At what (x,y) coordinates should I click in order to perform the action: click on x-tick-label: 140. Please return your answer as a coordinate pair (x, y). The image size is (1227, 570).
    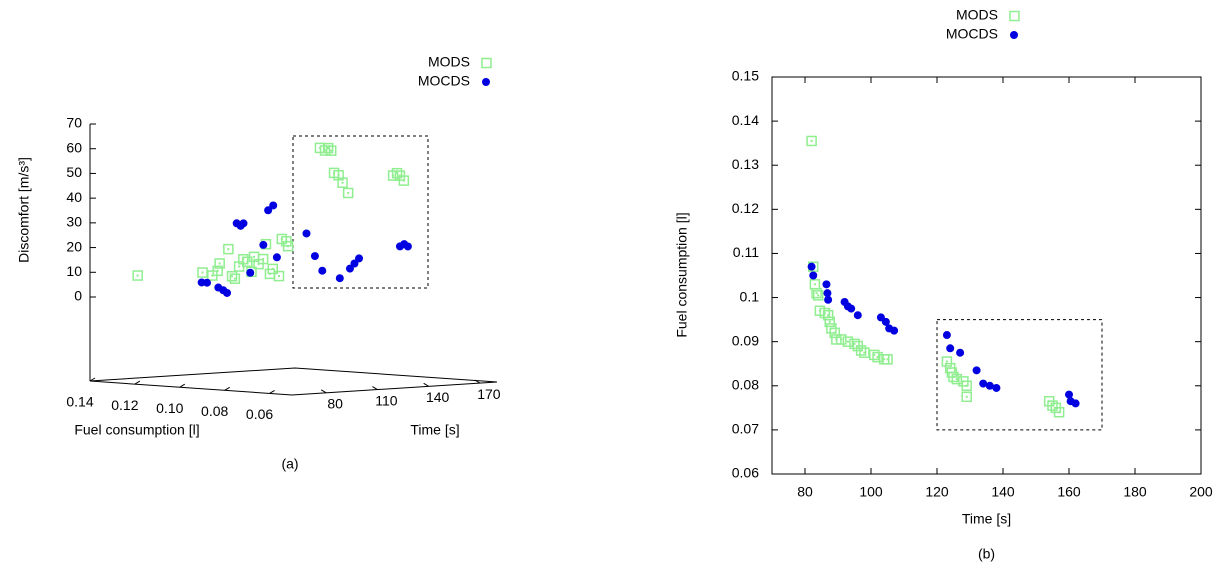
    Looking at the image, I should click on (438, 397).